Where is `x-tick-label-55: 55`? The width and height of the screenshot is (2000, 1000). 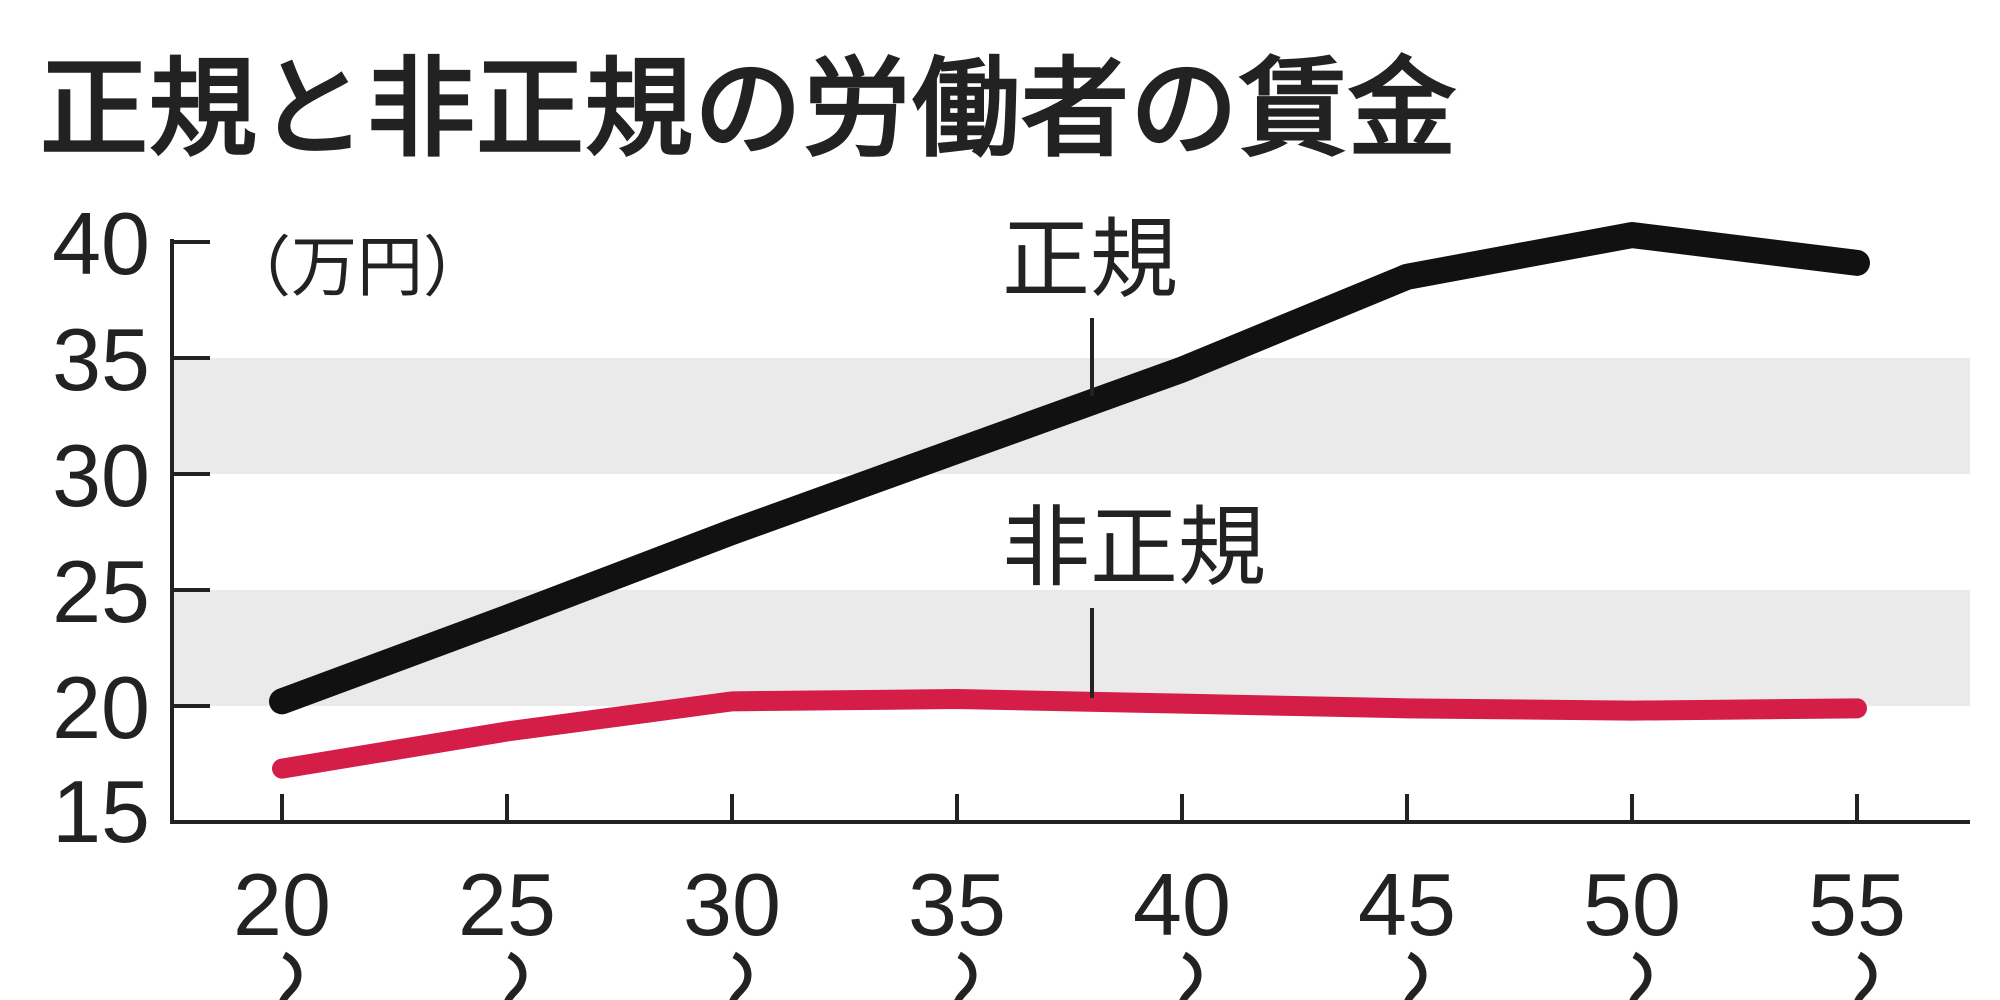 x-tick-label-55: 55 is located at coordinates (1857, 904).